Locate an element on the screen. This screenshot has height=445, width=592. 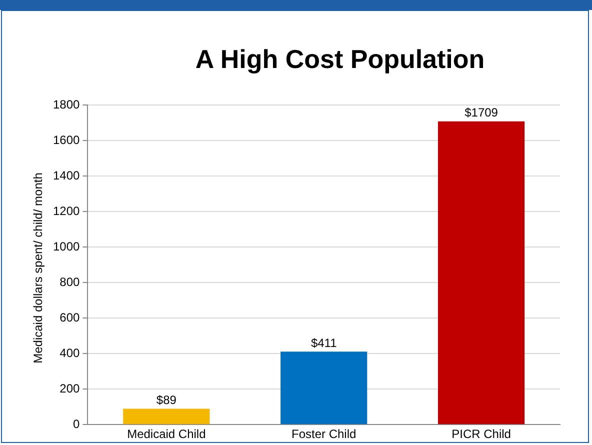
y-tick-label: 400 is located at coordinates (70, 353).